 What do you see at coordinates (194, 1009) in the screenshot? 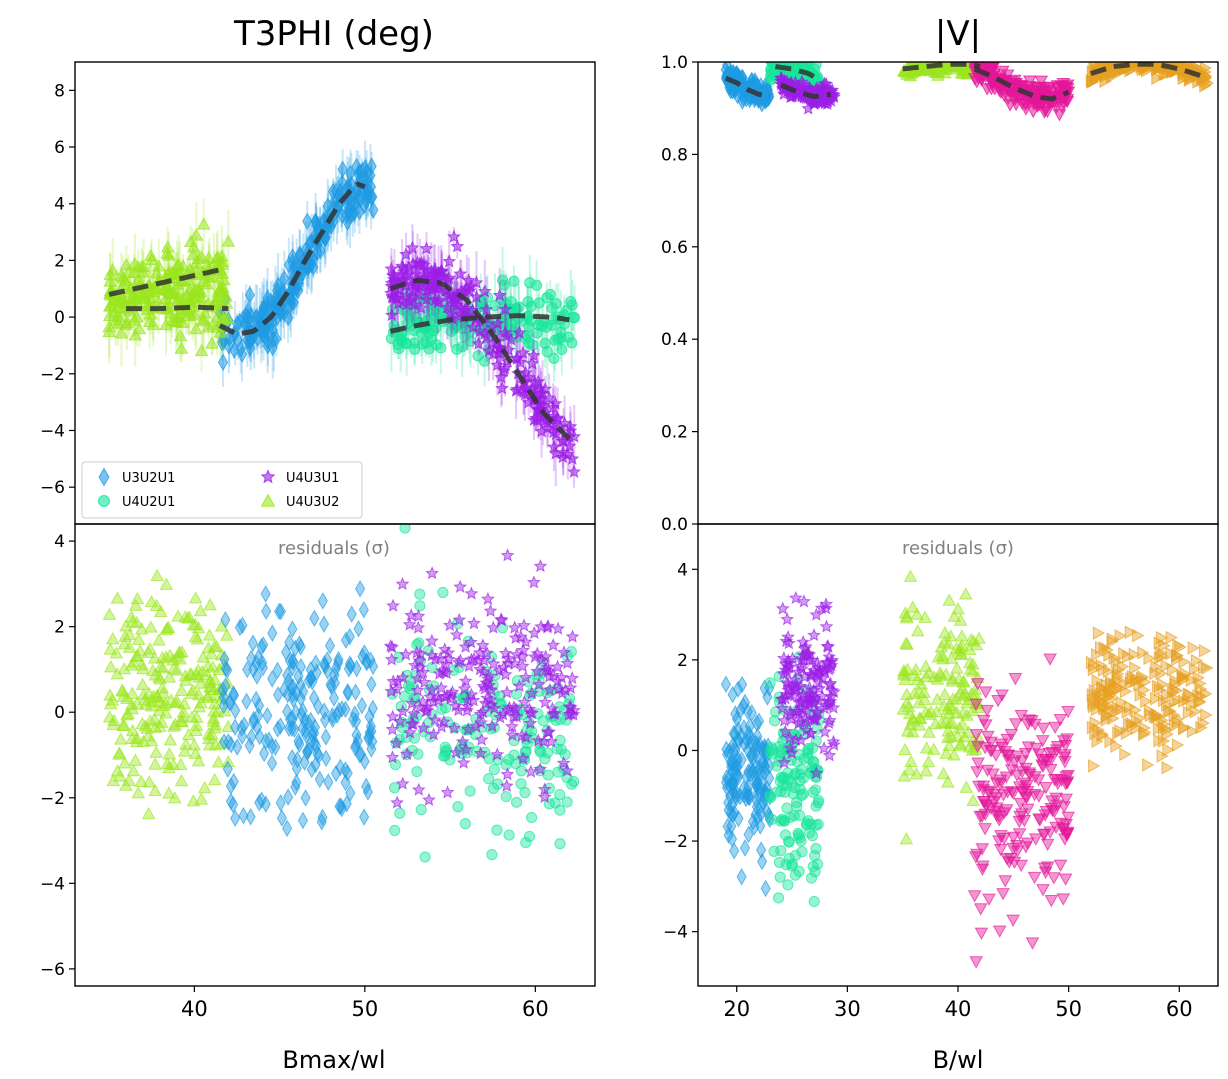
I see `xtick-label: 40` at bounding box center [194, 1009].